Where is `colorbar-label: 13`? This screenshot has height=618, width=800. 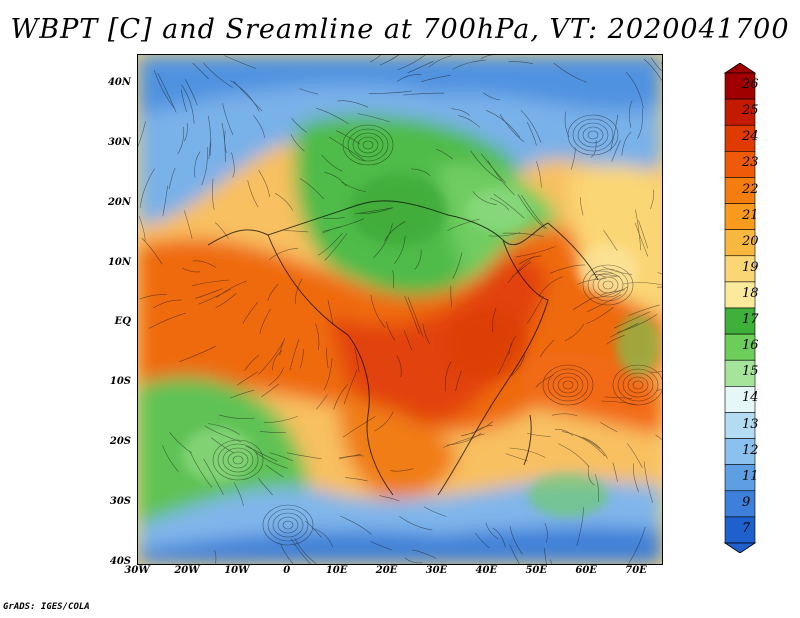
colorbar-label: 13 is located at coordinates (750, 424).